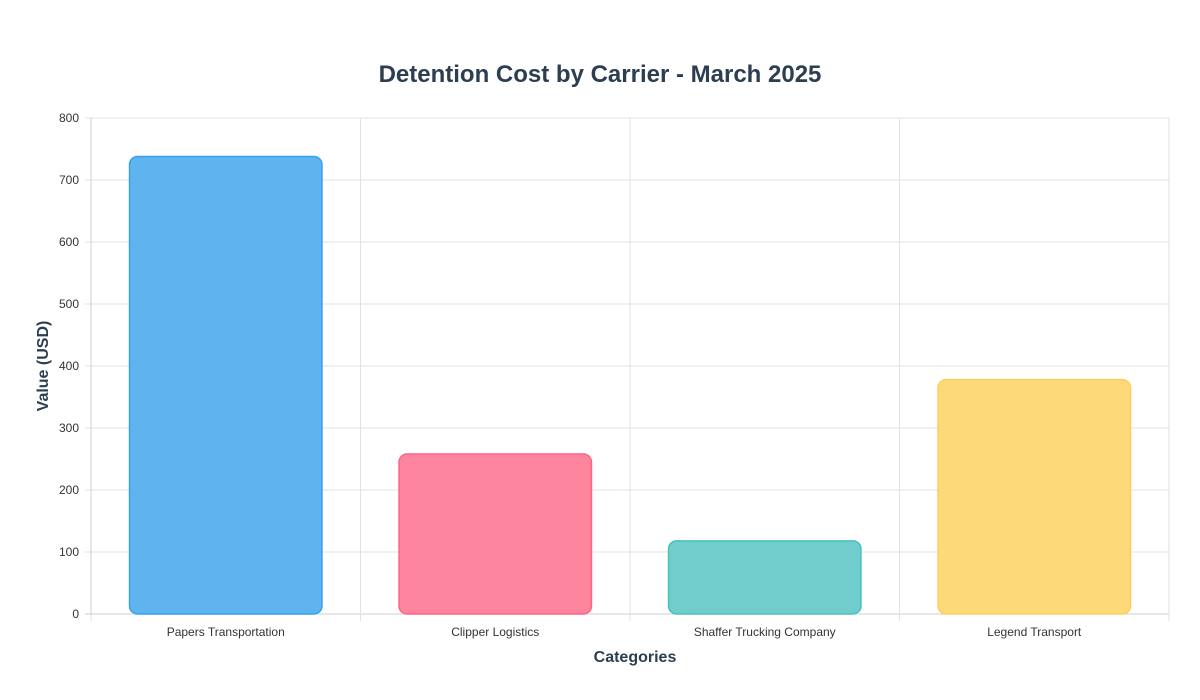  Describe the element at coordinates (69, 490) in the screenshot. I see `y-tick-label: 200` at that location.